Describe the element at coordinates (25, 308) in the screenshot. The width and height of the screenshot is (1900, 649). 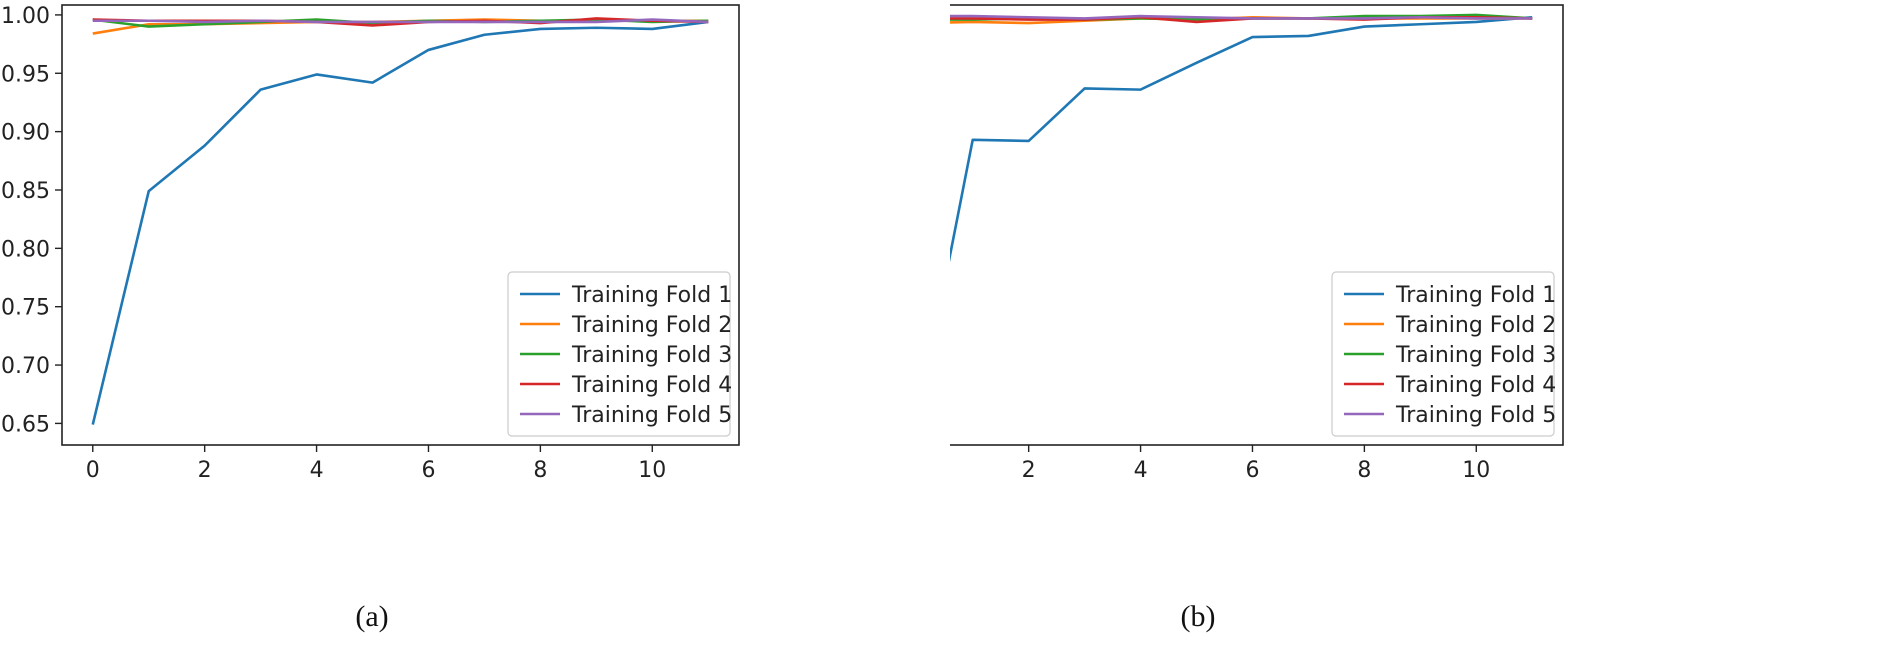
I see `y-tick-label: 0.75` at that location.